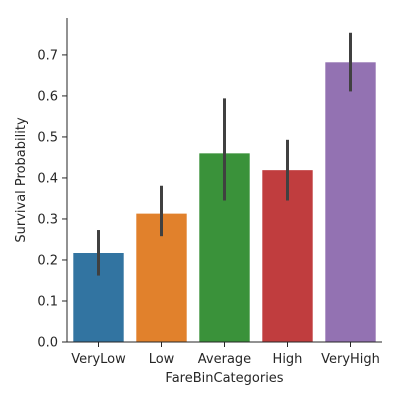 The image size is (400, 400). What do you see at coordinates (47, 96) in the screenshot?
I see `y-tick-label: 0.6` at bounding box center [47, 96].